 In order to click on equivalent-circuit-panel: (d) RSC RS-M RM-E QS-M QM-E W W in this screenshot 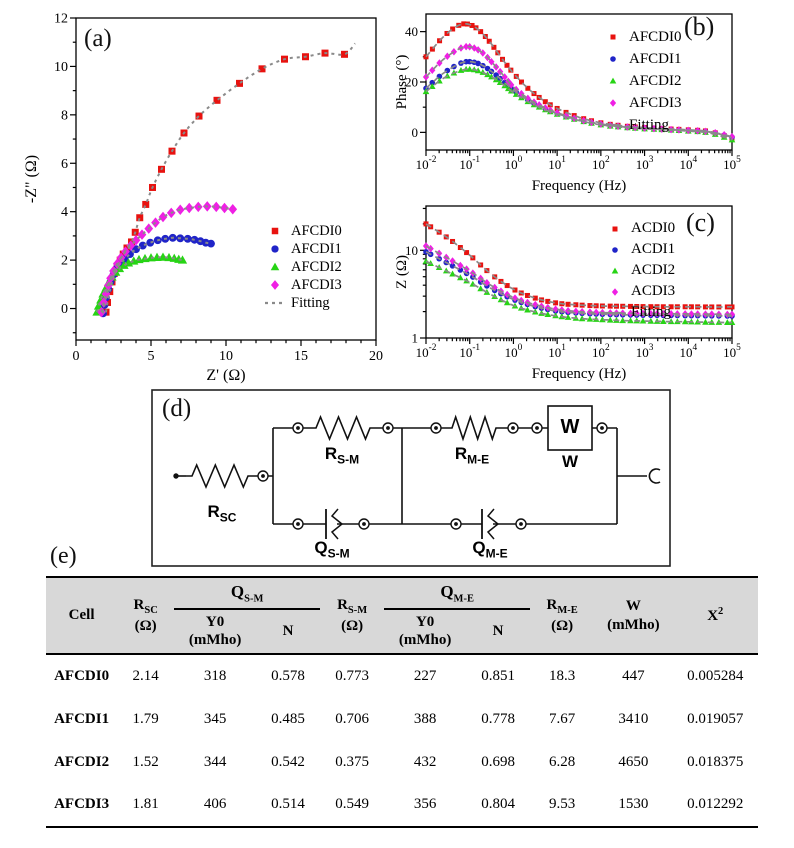, I will do `click(411, 478)`.